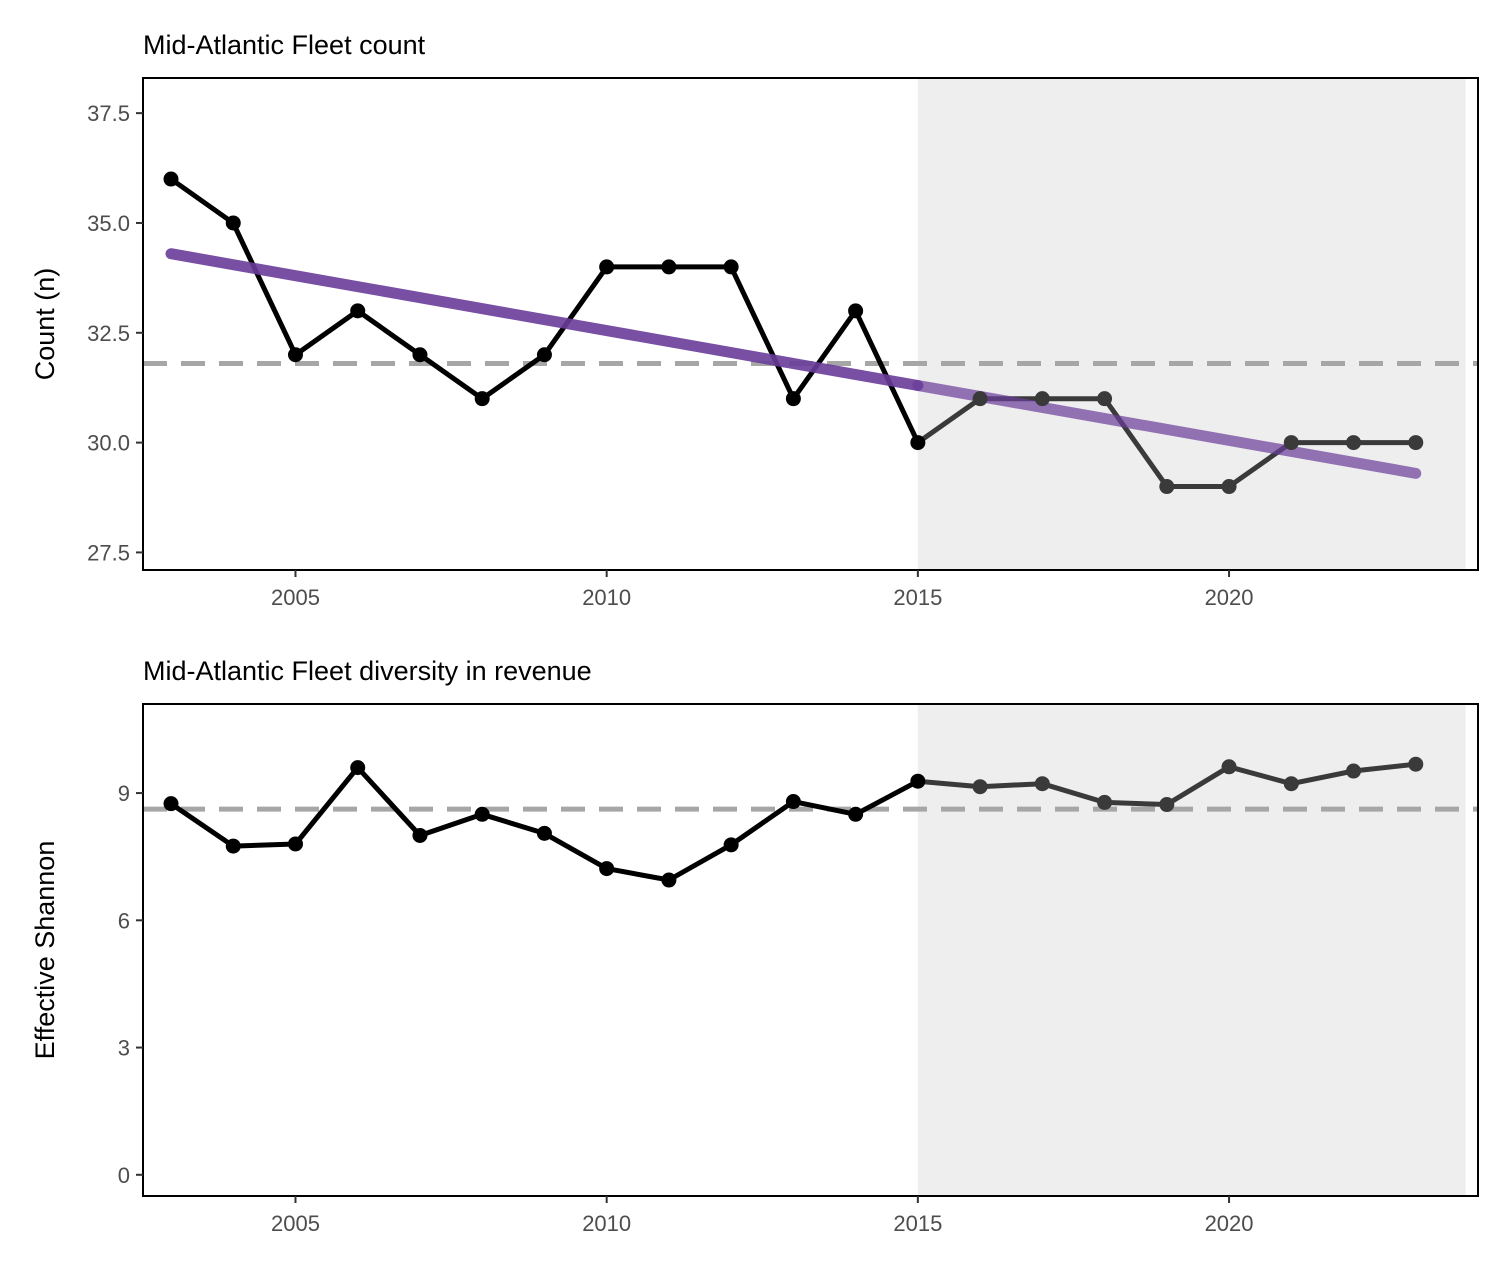 The height and width of the screenshot is (1285, 1512). Describe the element at coordinates (1229, 1223) in the screenshot. I see `panel-2-x-tick-label: 2020` at that location.